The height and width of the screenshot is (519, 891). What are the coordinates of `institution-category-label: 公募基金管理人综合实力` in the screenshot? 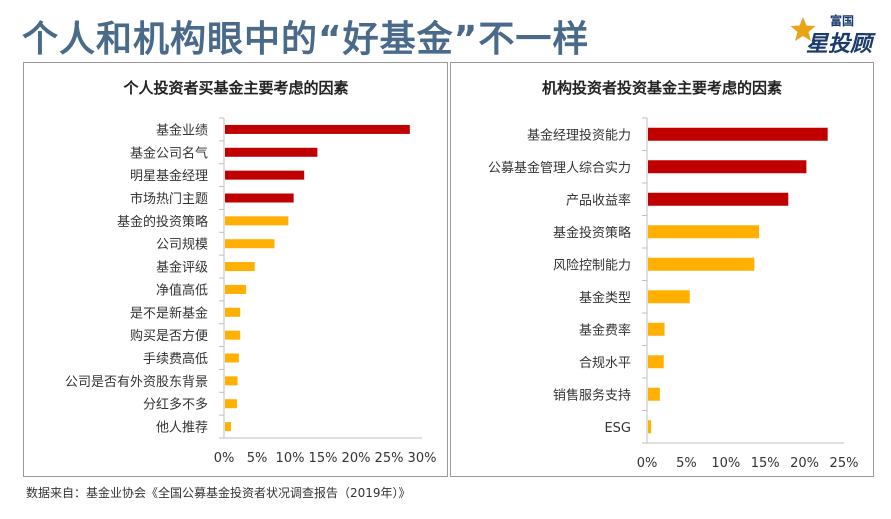 It's located at (559, 168).